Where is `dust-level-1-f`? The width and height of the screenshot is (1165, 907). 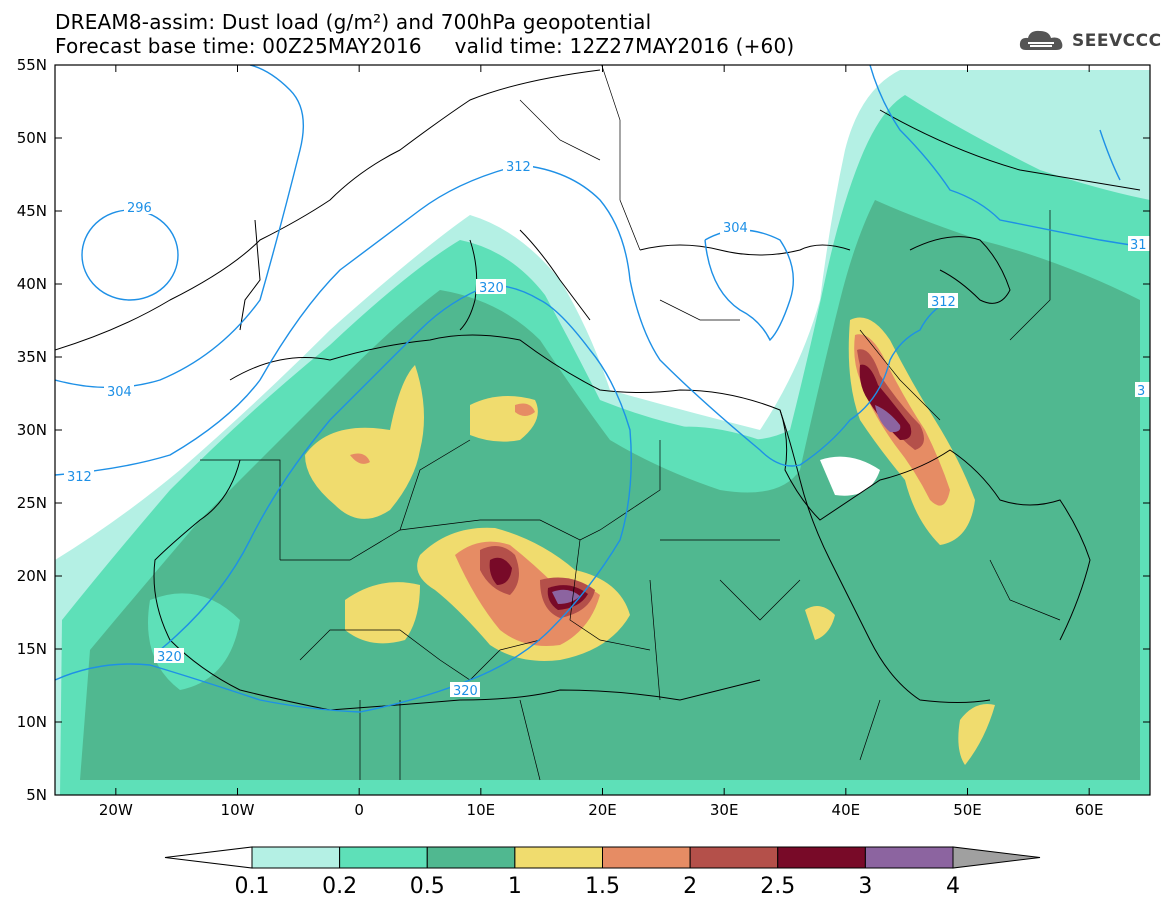 dust-level-1-f is located at coordinates (976, 734).